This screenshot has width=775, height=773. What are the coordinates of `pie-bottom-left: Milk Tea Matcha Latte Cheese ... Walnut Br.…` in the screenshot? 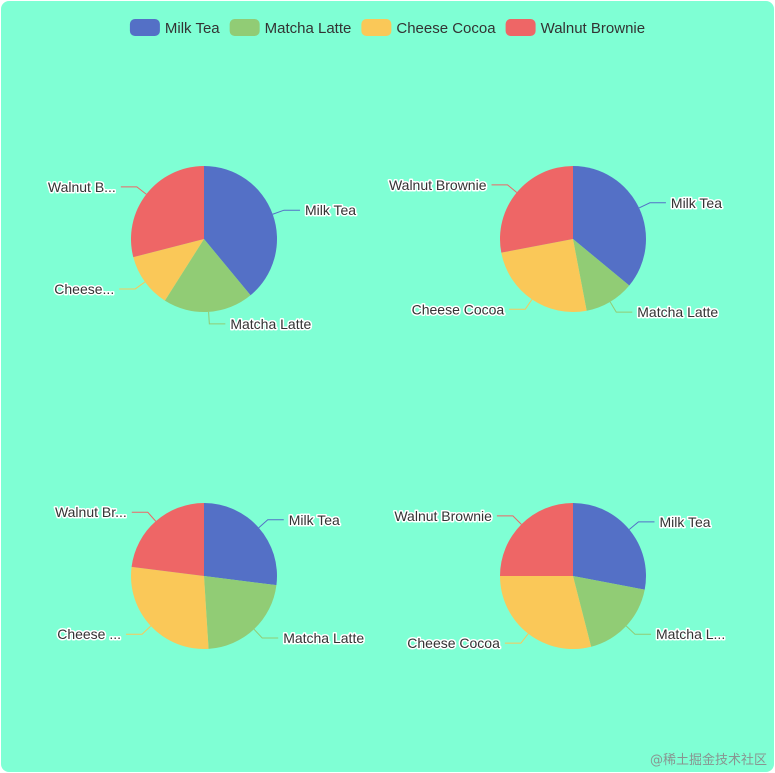 It's located at (209, 576).